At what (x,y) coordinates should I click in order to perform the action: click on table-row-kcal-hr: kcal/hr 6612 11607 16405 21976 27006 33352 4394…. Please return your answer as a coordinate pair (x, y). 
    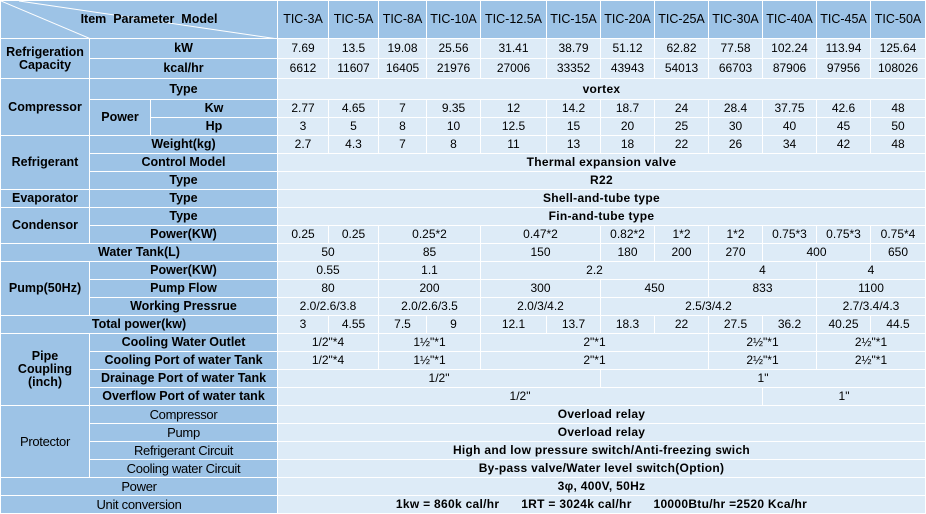
    Looking at the image, I should click on (463, 68).